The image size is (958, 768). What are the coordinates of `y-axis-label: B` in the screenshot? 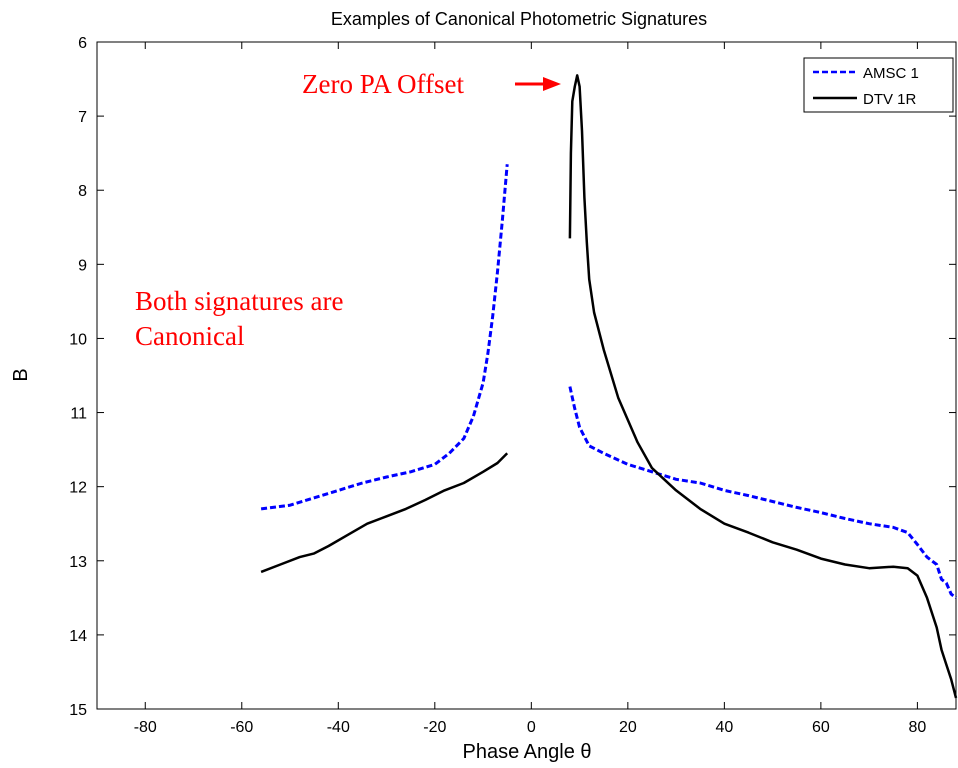 It's located at (21, 374).